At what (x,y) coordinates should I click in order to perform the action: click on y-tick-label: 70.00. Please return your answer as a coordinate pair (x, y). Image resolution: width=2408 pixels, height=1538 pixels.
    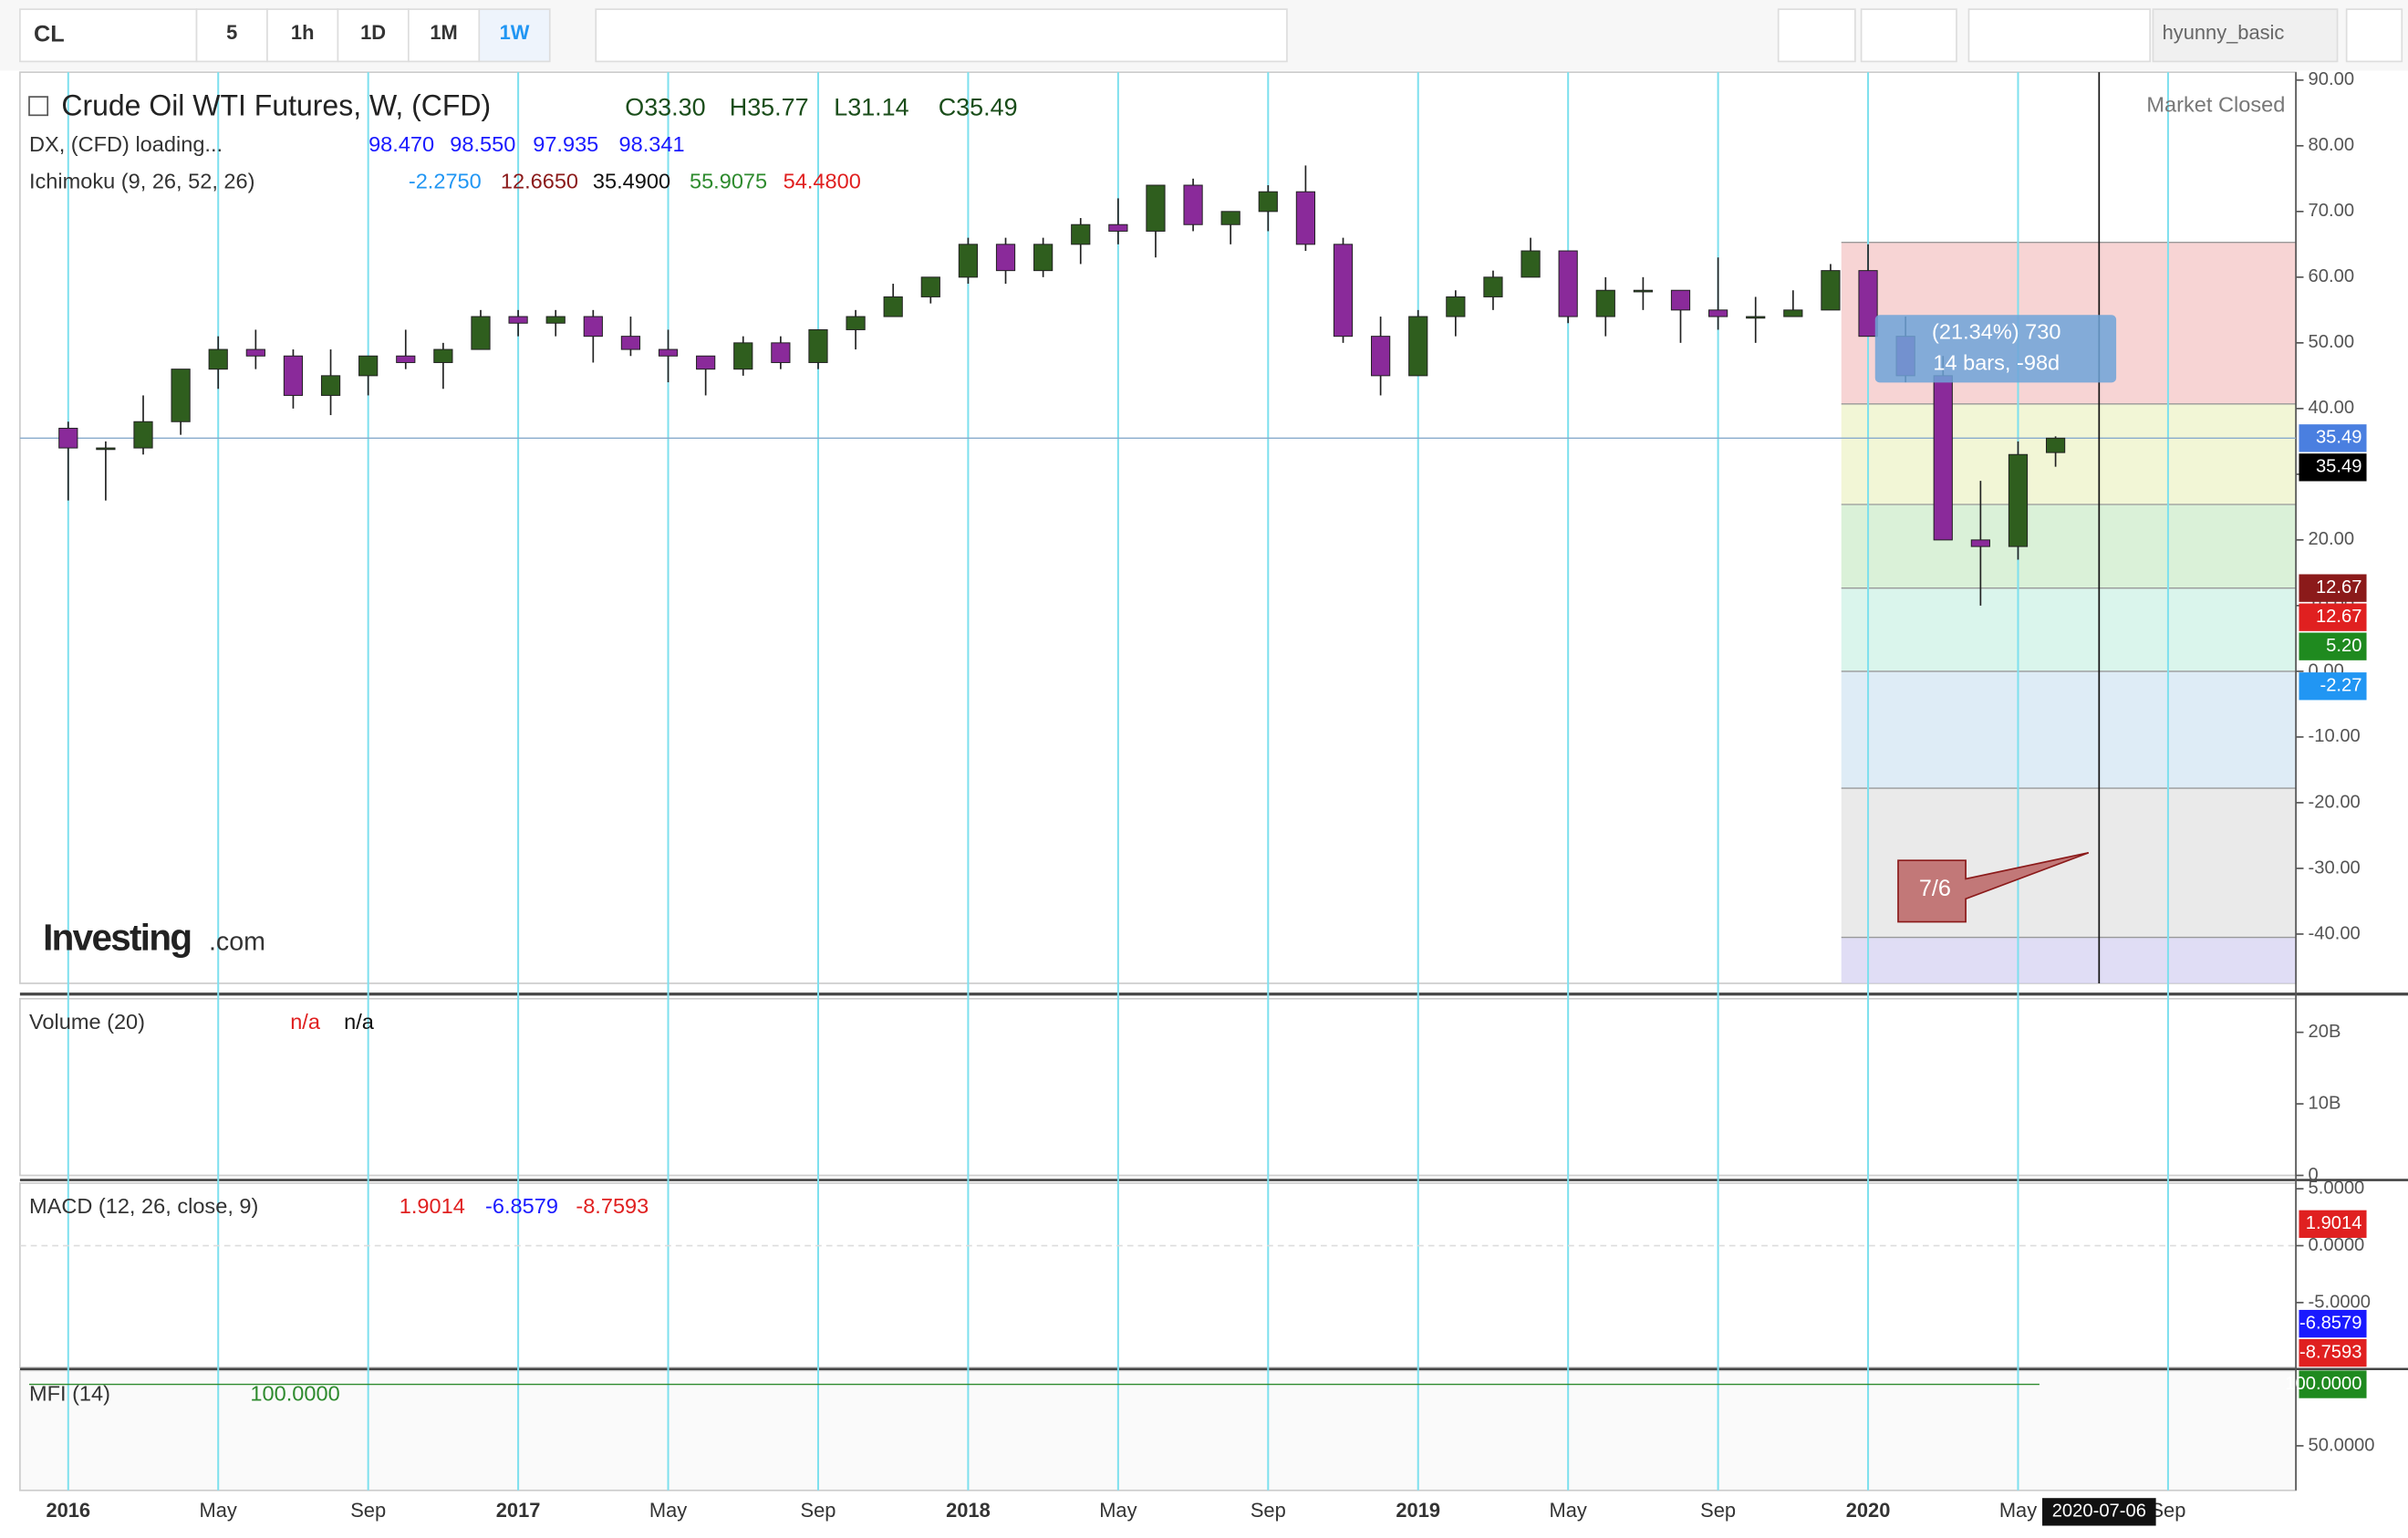
    Looking at the image, I should click on (2332, 211).